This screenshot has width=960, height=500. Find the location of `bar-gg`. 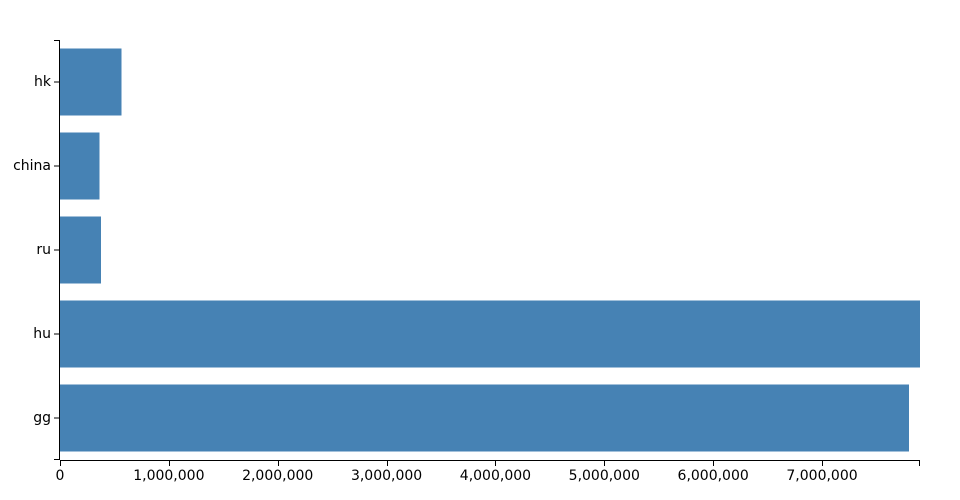

bar-gg is located at coordinates (485, 418).